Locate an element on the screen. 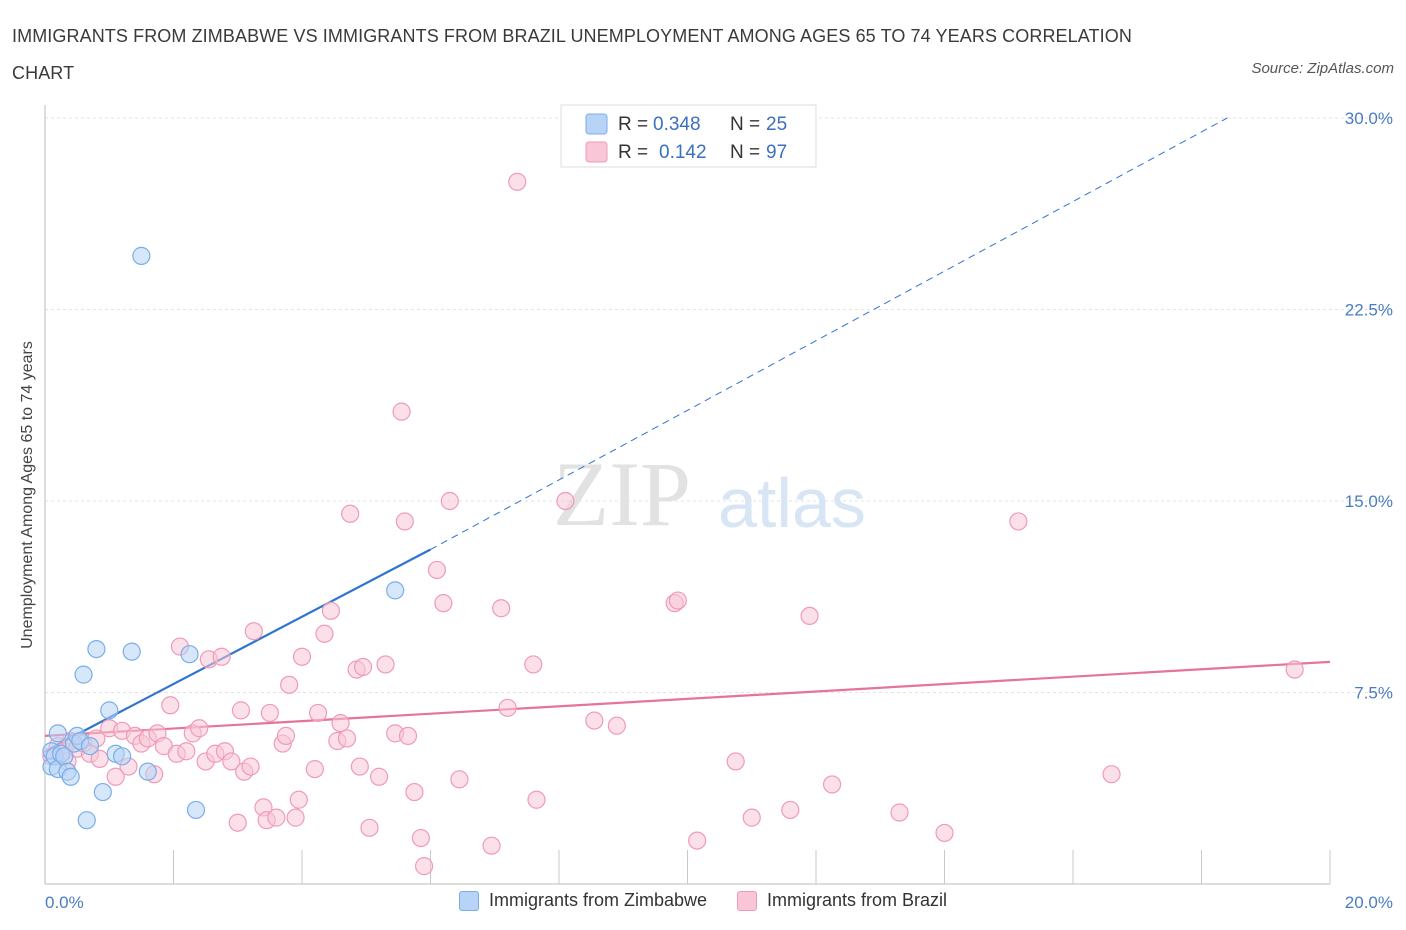 Image resolution: width=1406 pixels, height=930 pixels. legend-r-label-brazil: R = is located at coordinates (633, 152).